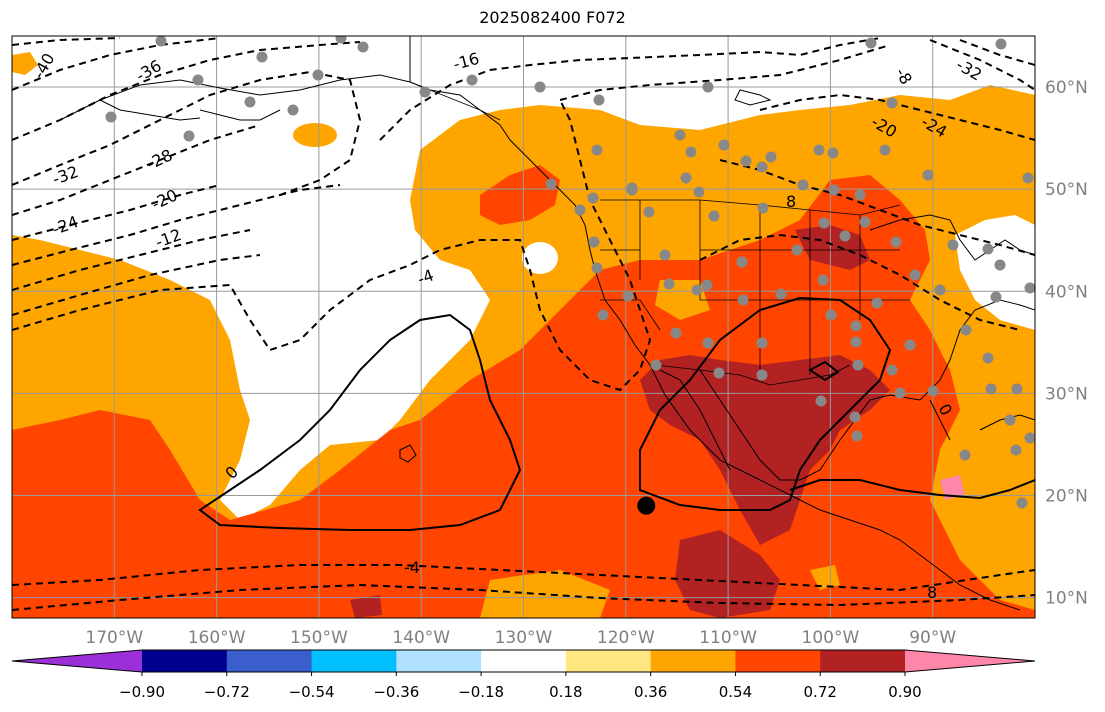 This screenshot has height=712, width=1105. What do you see at coordinates (217, 638) in the screenshot?
I see `lon-tick-label: 160°W` at bounding box center [217, 638].